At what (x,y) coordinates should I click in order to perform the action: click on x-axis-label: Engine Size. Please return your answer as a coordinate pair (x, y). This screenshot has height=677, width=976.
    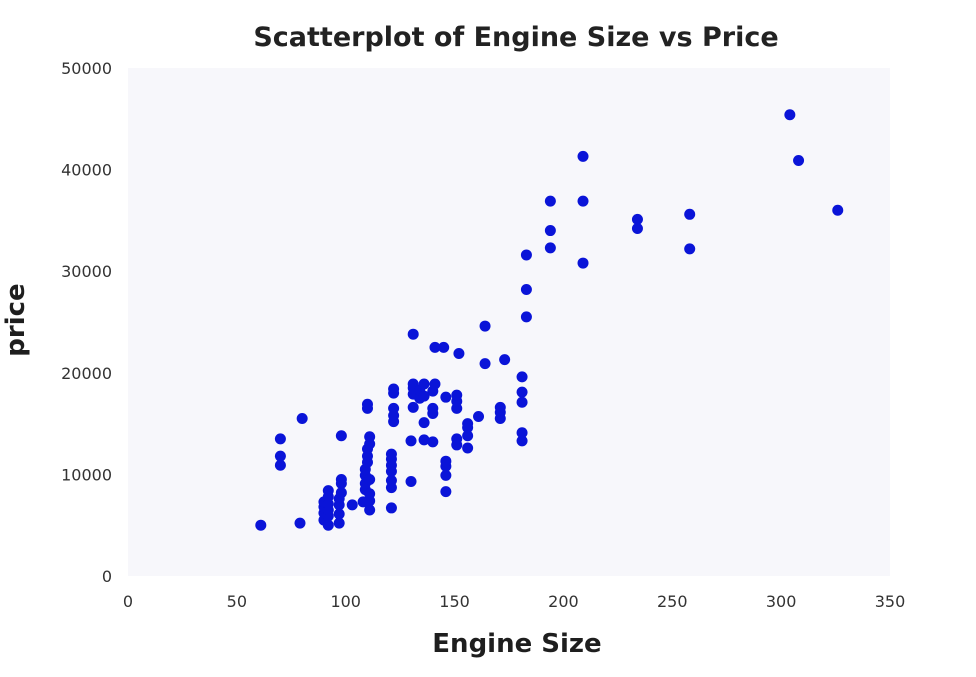
    Looking at the image, I should click on (516, 644).